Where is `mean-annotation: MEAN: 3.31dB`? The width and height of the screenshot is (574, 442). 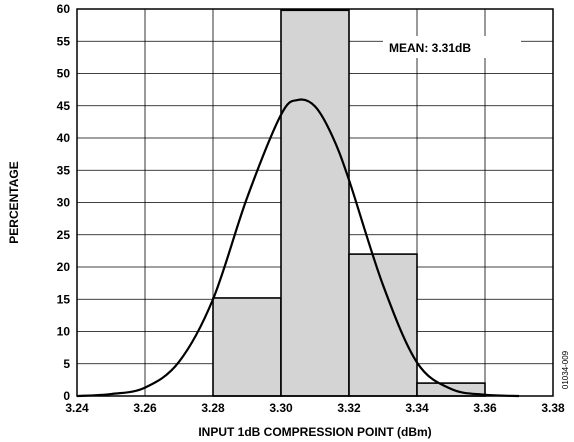 mean-annotation: MEAN: 3.31dB is located at coordinates (452, 47).